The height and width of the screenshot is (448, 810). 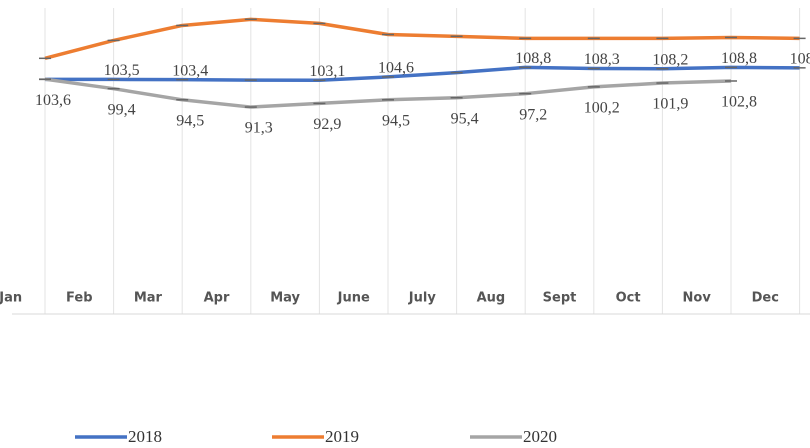 I want to click on data-label: 108,2, so click(x=670, y=59).